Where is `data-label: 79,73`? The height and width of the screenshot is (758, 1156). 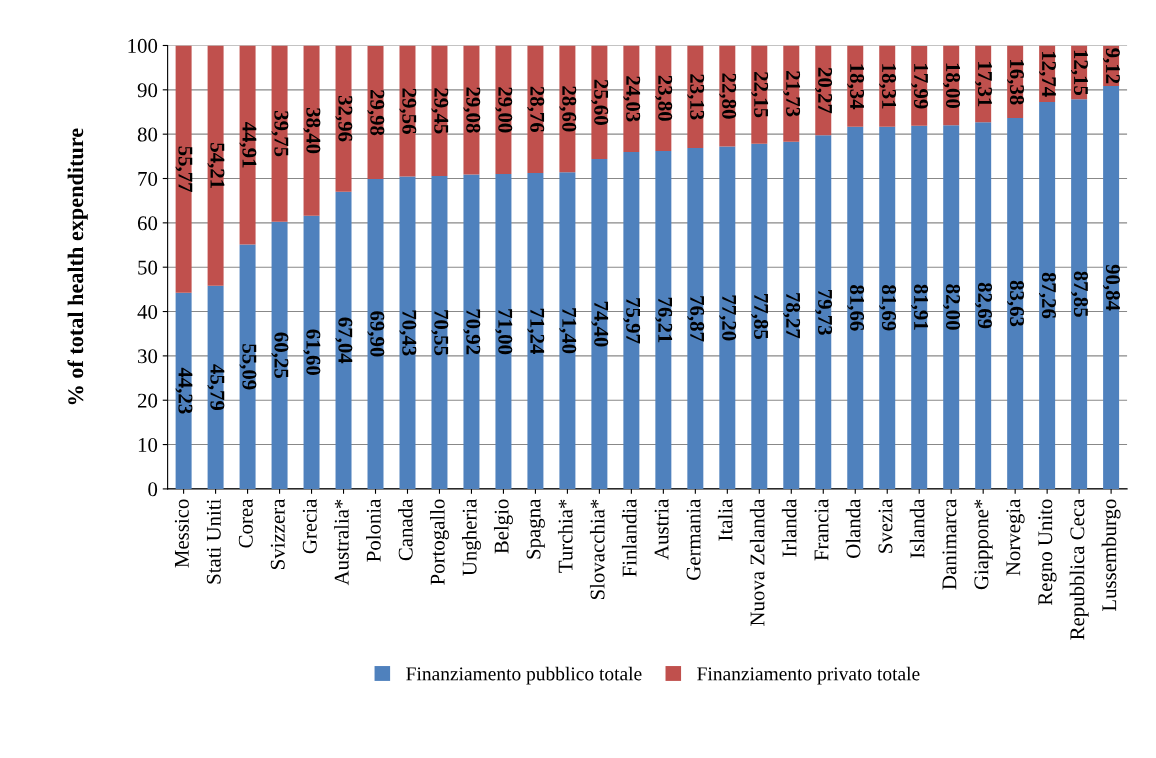 data-label: 79,73 is located at coordinates (824, 312).